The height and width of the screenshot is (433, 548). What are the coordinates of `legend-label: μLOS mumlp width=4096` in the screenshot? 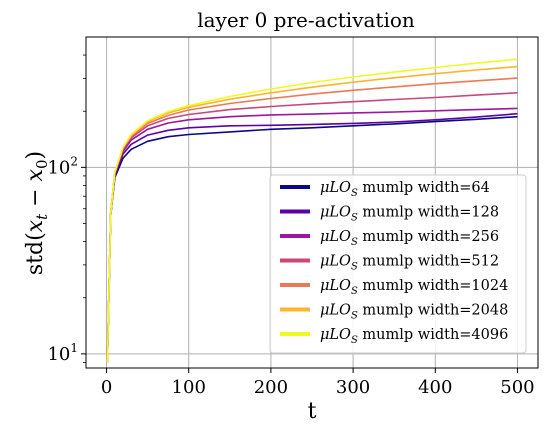 It's located at (414, 336).